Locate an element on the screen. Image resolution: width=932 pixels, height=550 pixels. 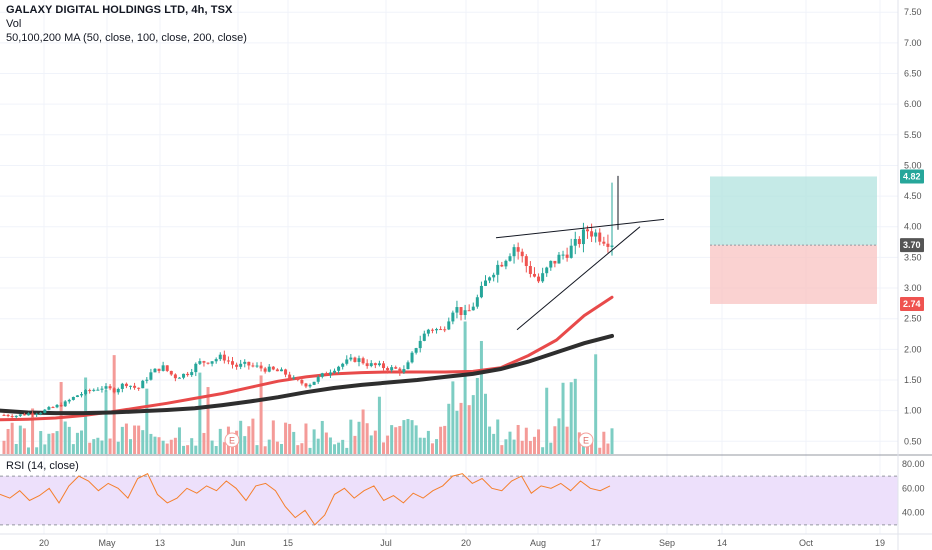
time-axis: 20 May 13 Jun 15 Jul 20 Aug 17 Sep 14 Oct 19 is located at coordinates (462, 543).